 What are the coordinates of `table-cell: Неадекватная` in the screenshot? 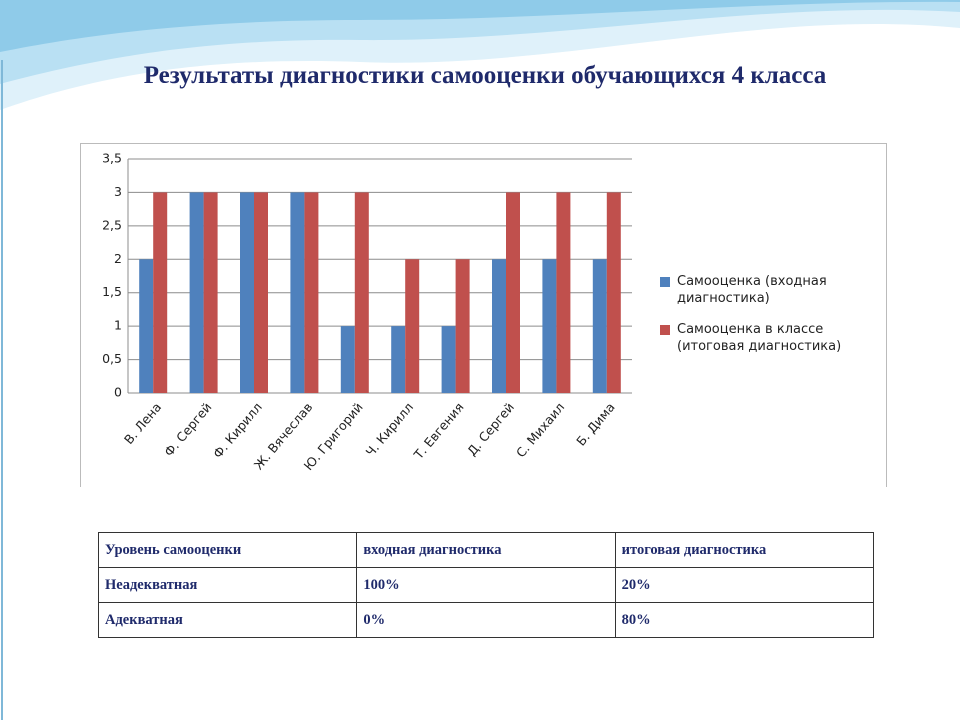 It's located at (227, 585).